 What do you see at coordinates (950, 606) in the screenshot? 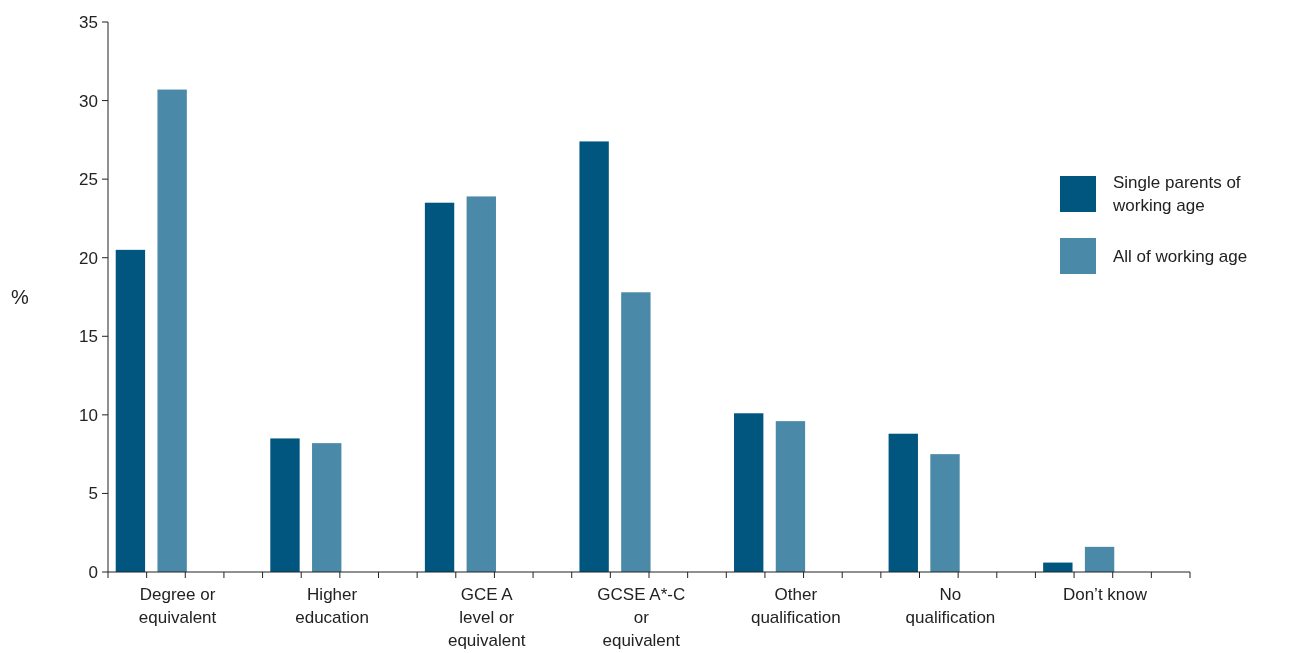
I see `x-tick-label: No qualification` at bounding box center [950, 606].